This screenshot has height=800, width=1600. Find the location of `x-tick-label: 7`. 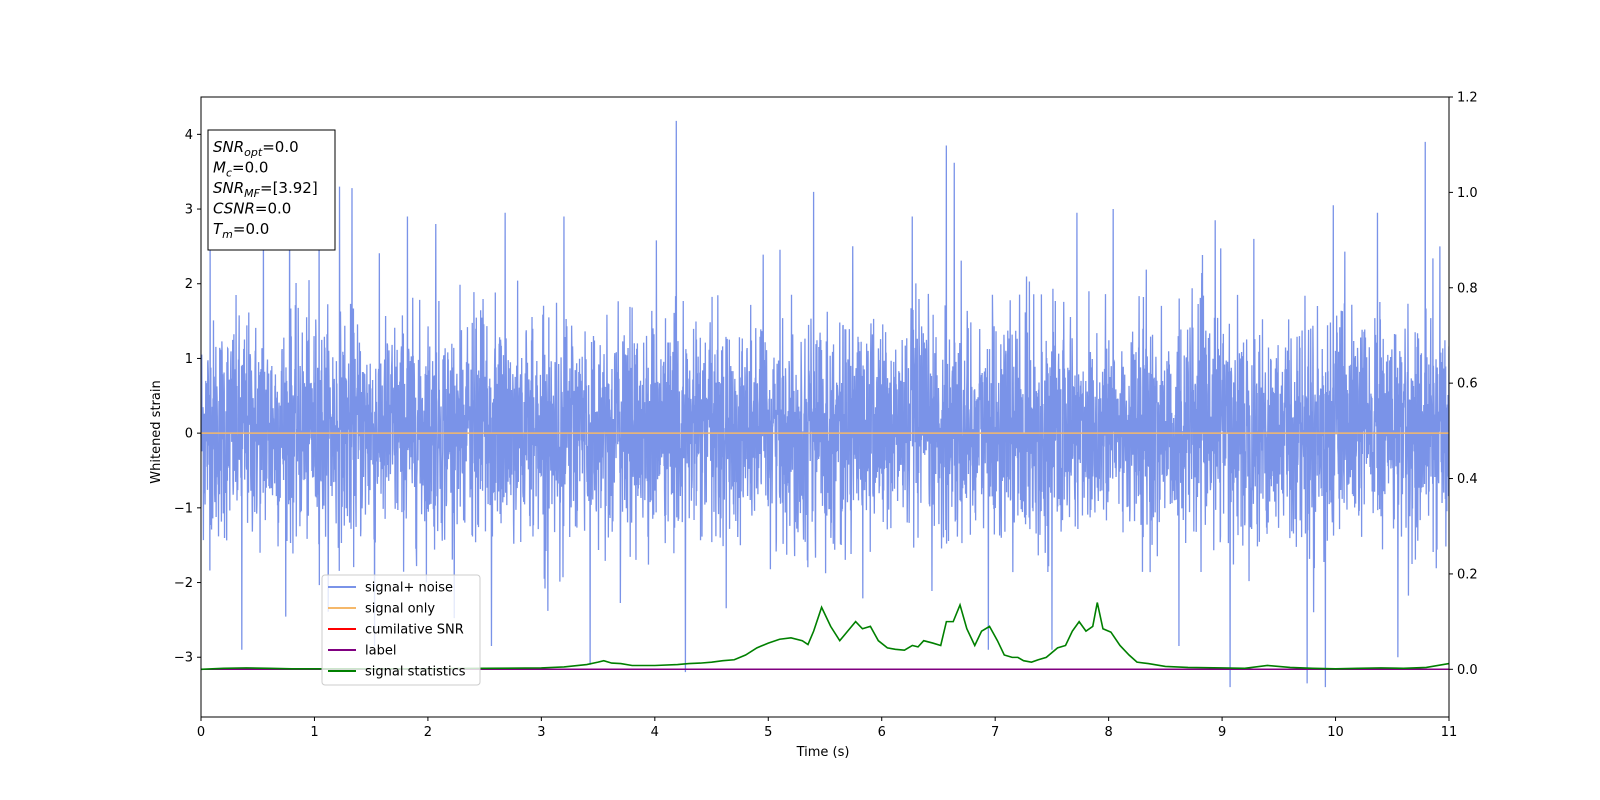

x-tick-label: 7 is located at coordinates (995, 732).